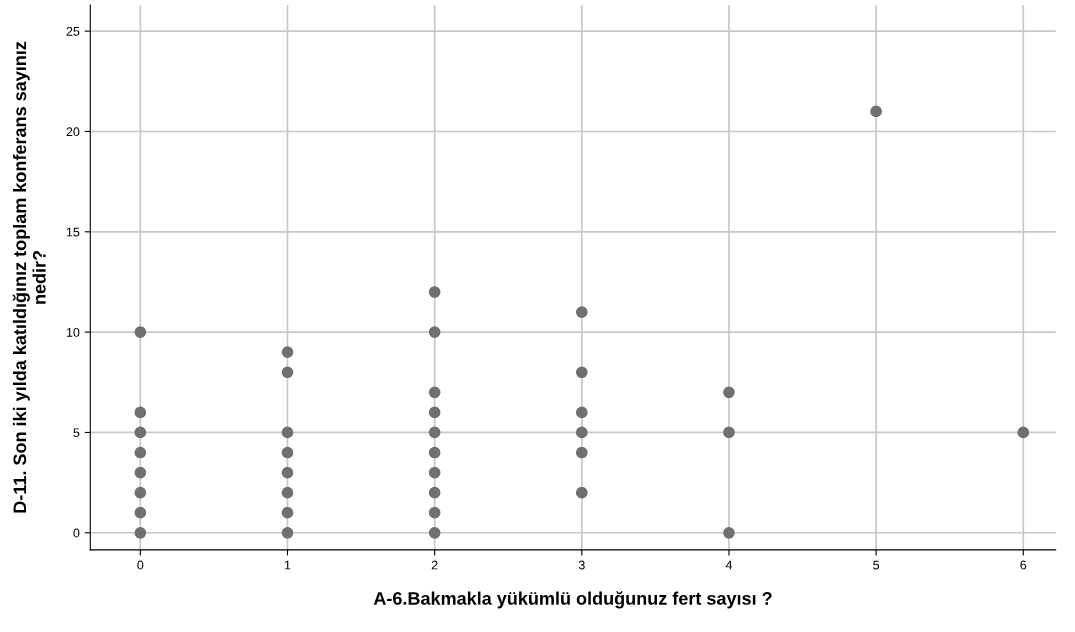 This screenshot has height=632, width=1075. Describe the element at coordinates (729, 565) in the screenshot. I see `x-tick-label: 4` at that location.